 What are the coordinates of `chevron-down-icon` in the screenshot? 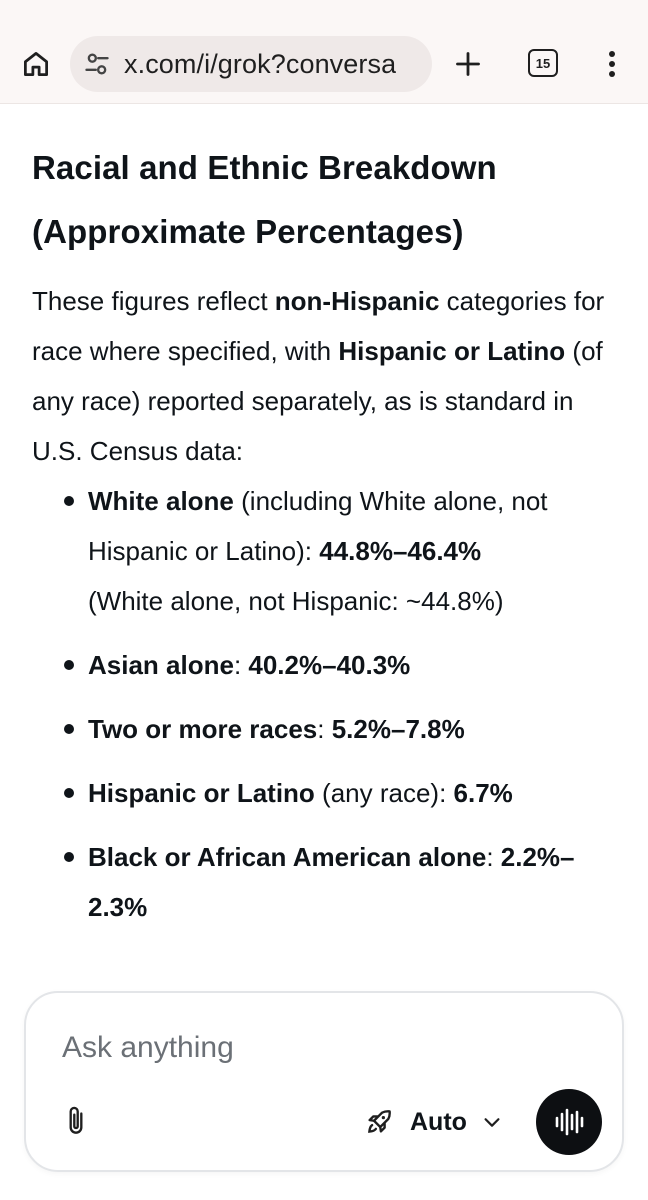 It's located at (492, 1122).